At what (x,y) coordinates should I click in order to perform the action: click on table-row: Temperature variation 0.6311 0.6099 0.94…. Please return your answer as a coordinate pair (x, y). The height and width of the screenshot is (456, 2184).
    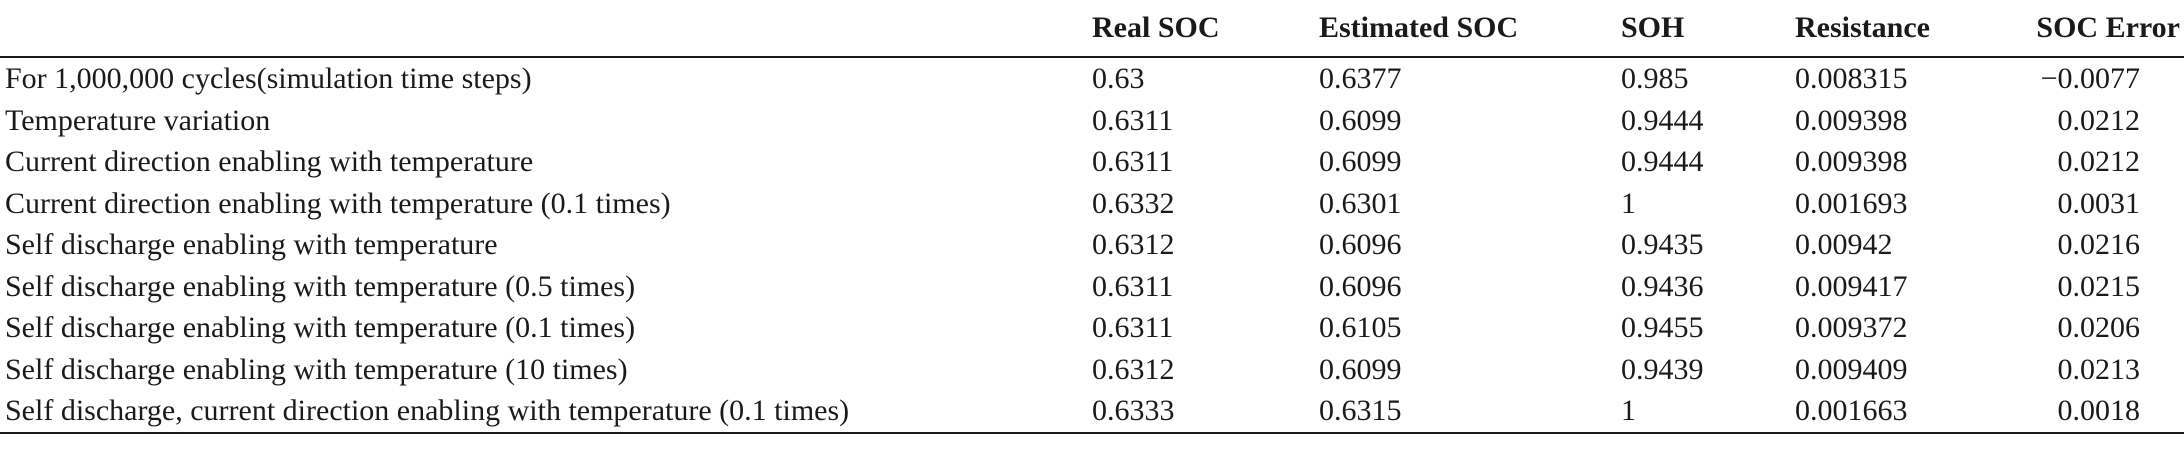
    Looking at the image, I should click on (1092, 121).